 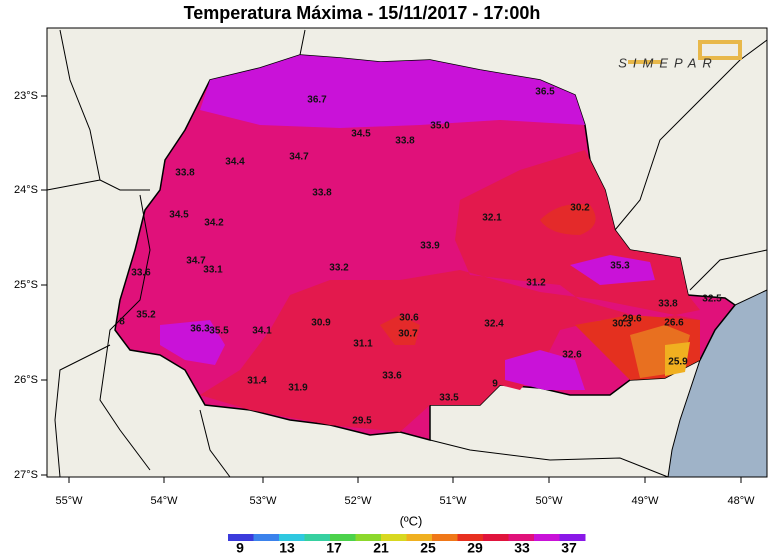 I want to click on station-value: 32.6, so click(x=572, y=355).